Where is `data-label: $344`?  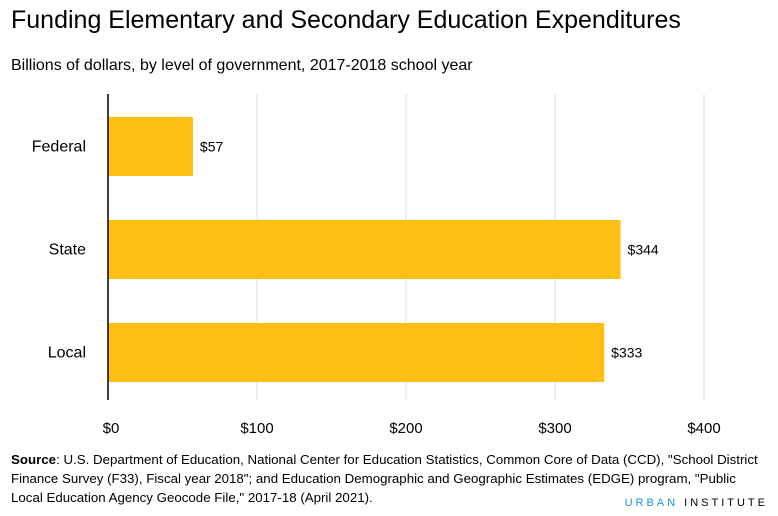
data-label: $344 is located at coordinates (643, 250).